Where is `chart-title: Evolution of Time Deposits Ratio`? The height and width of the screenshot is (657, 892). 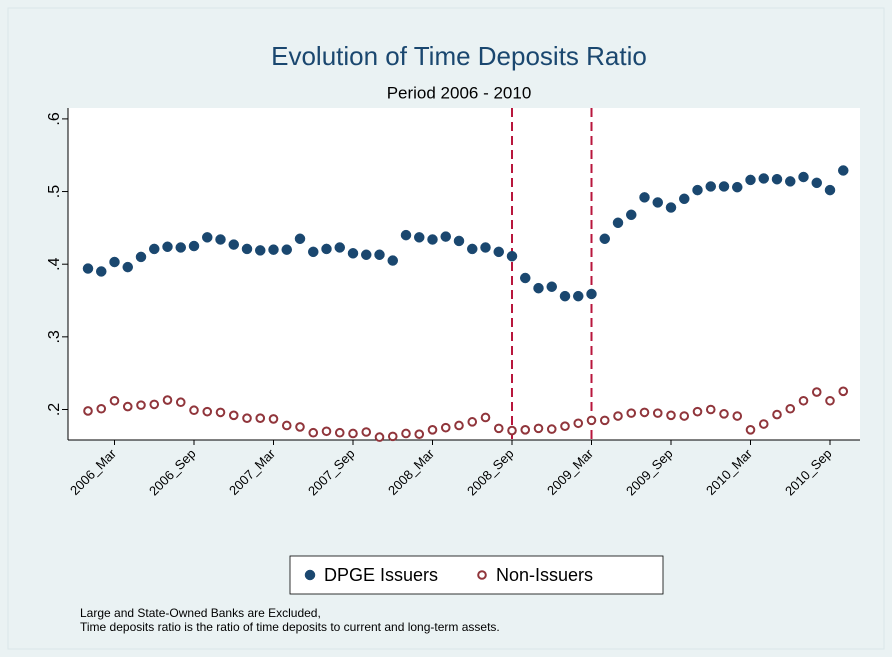
chart-title: Evolution of Time Deposits Ratio is located at coordinates (459, 56).